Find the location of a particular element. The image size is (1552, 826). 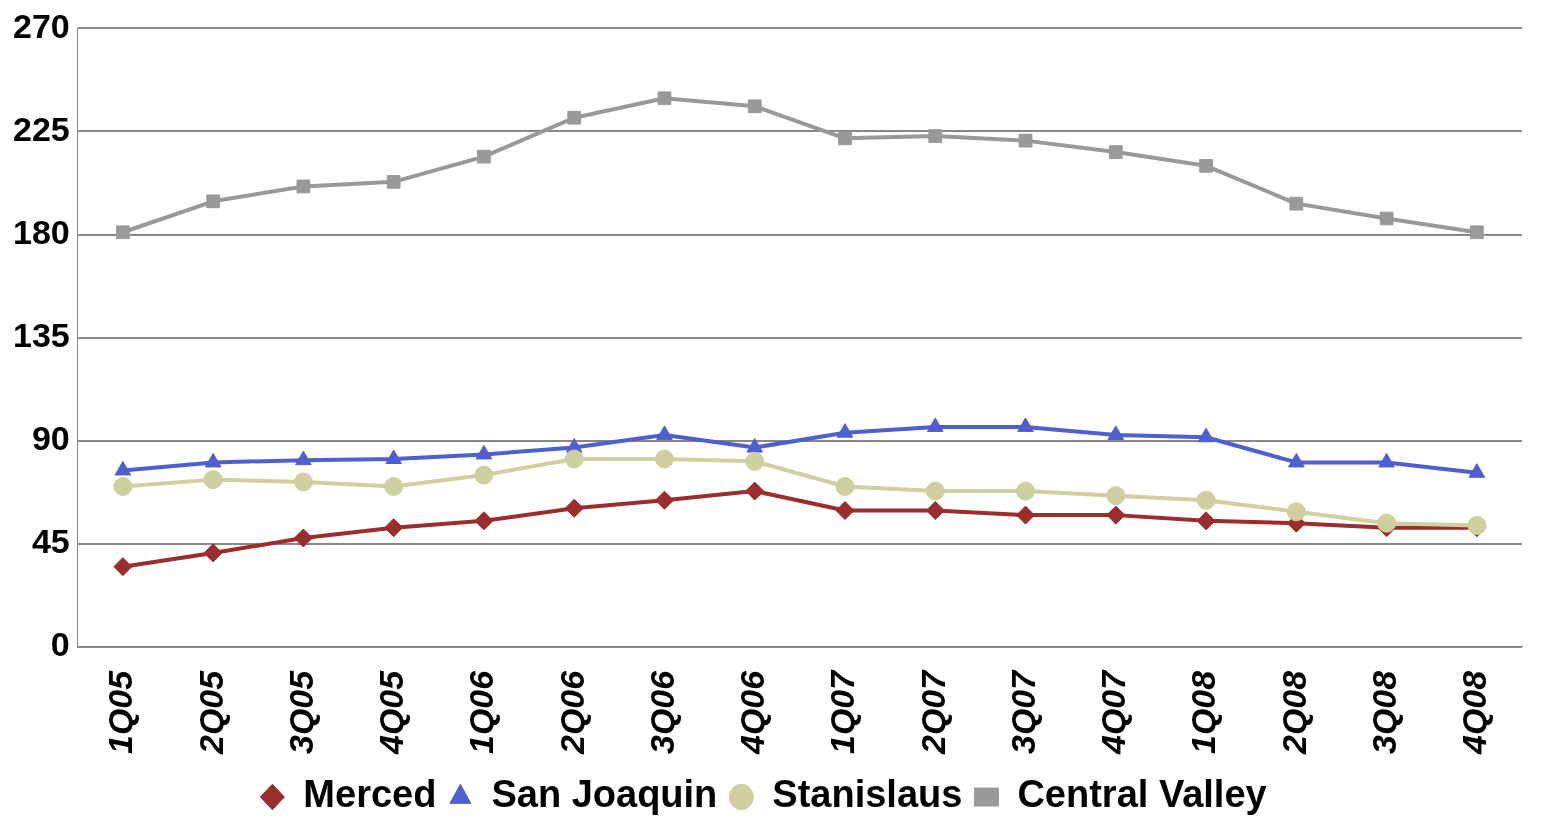

x-tick-label: 1Q06 is located at coordinates (481, 712).